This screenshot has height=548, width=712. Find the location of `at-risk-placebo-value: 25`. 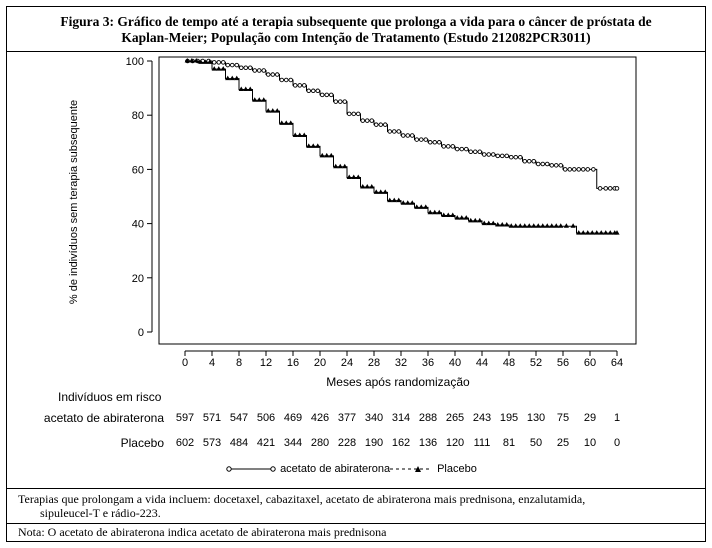

at-risk-placebo-value: 25 is located at coordinates (563, 443).